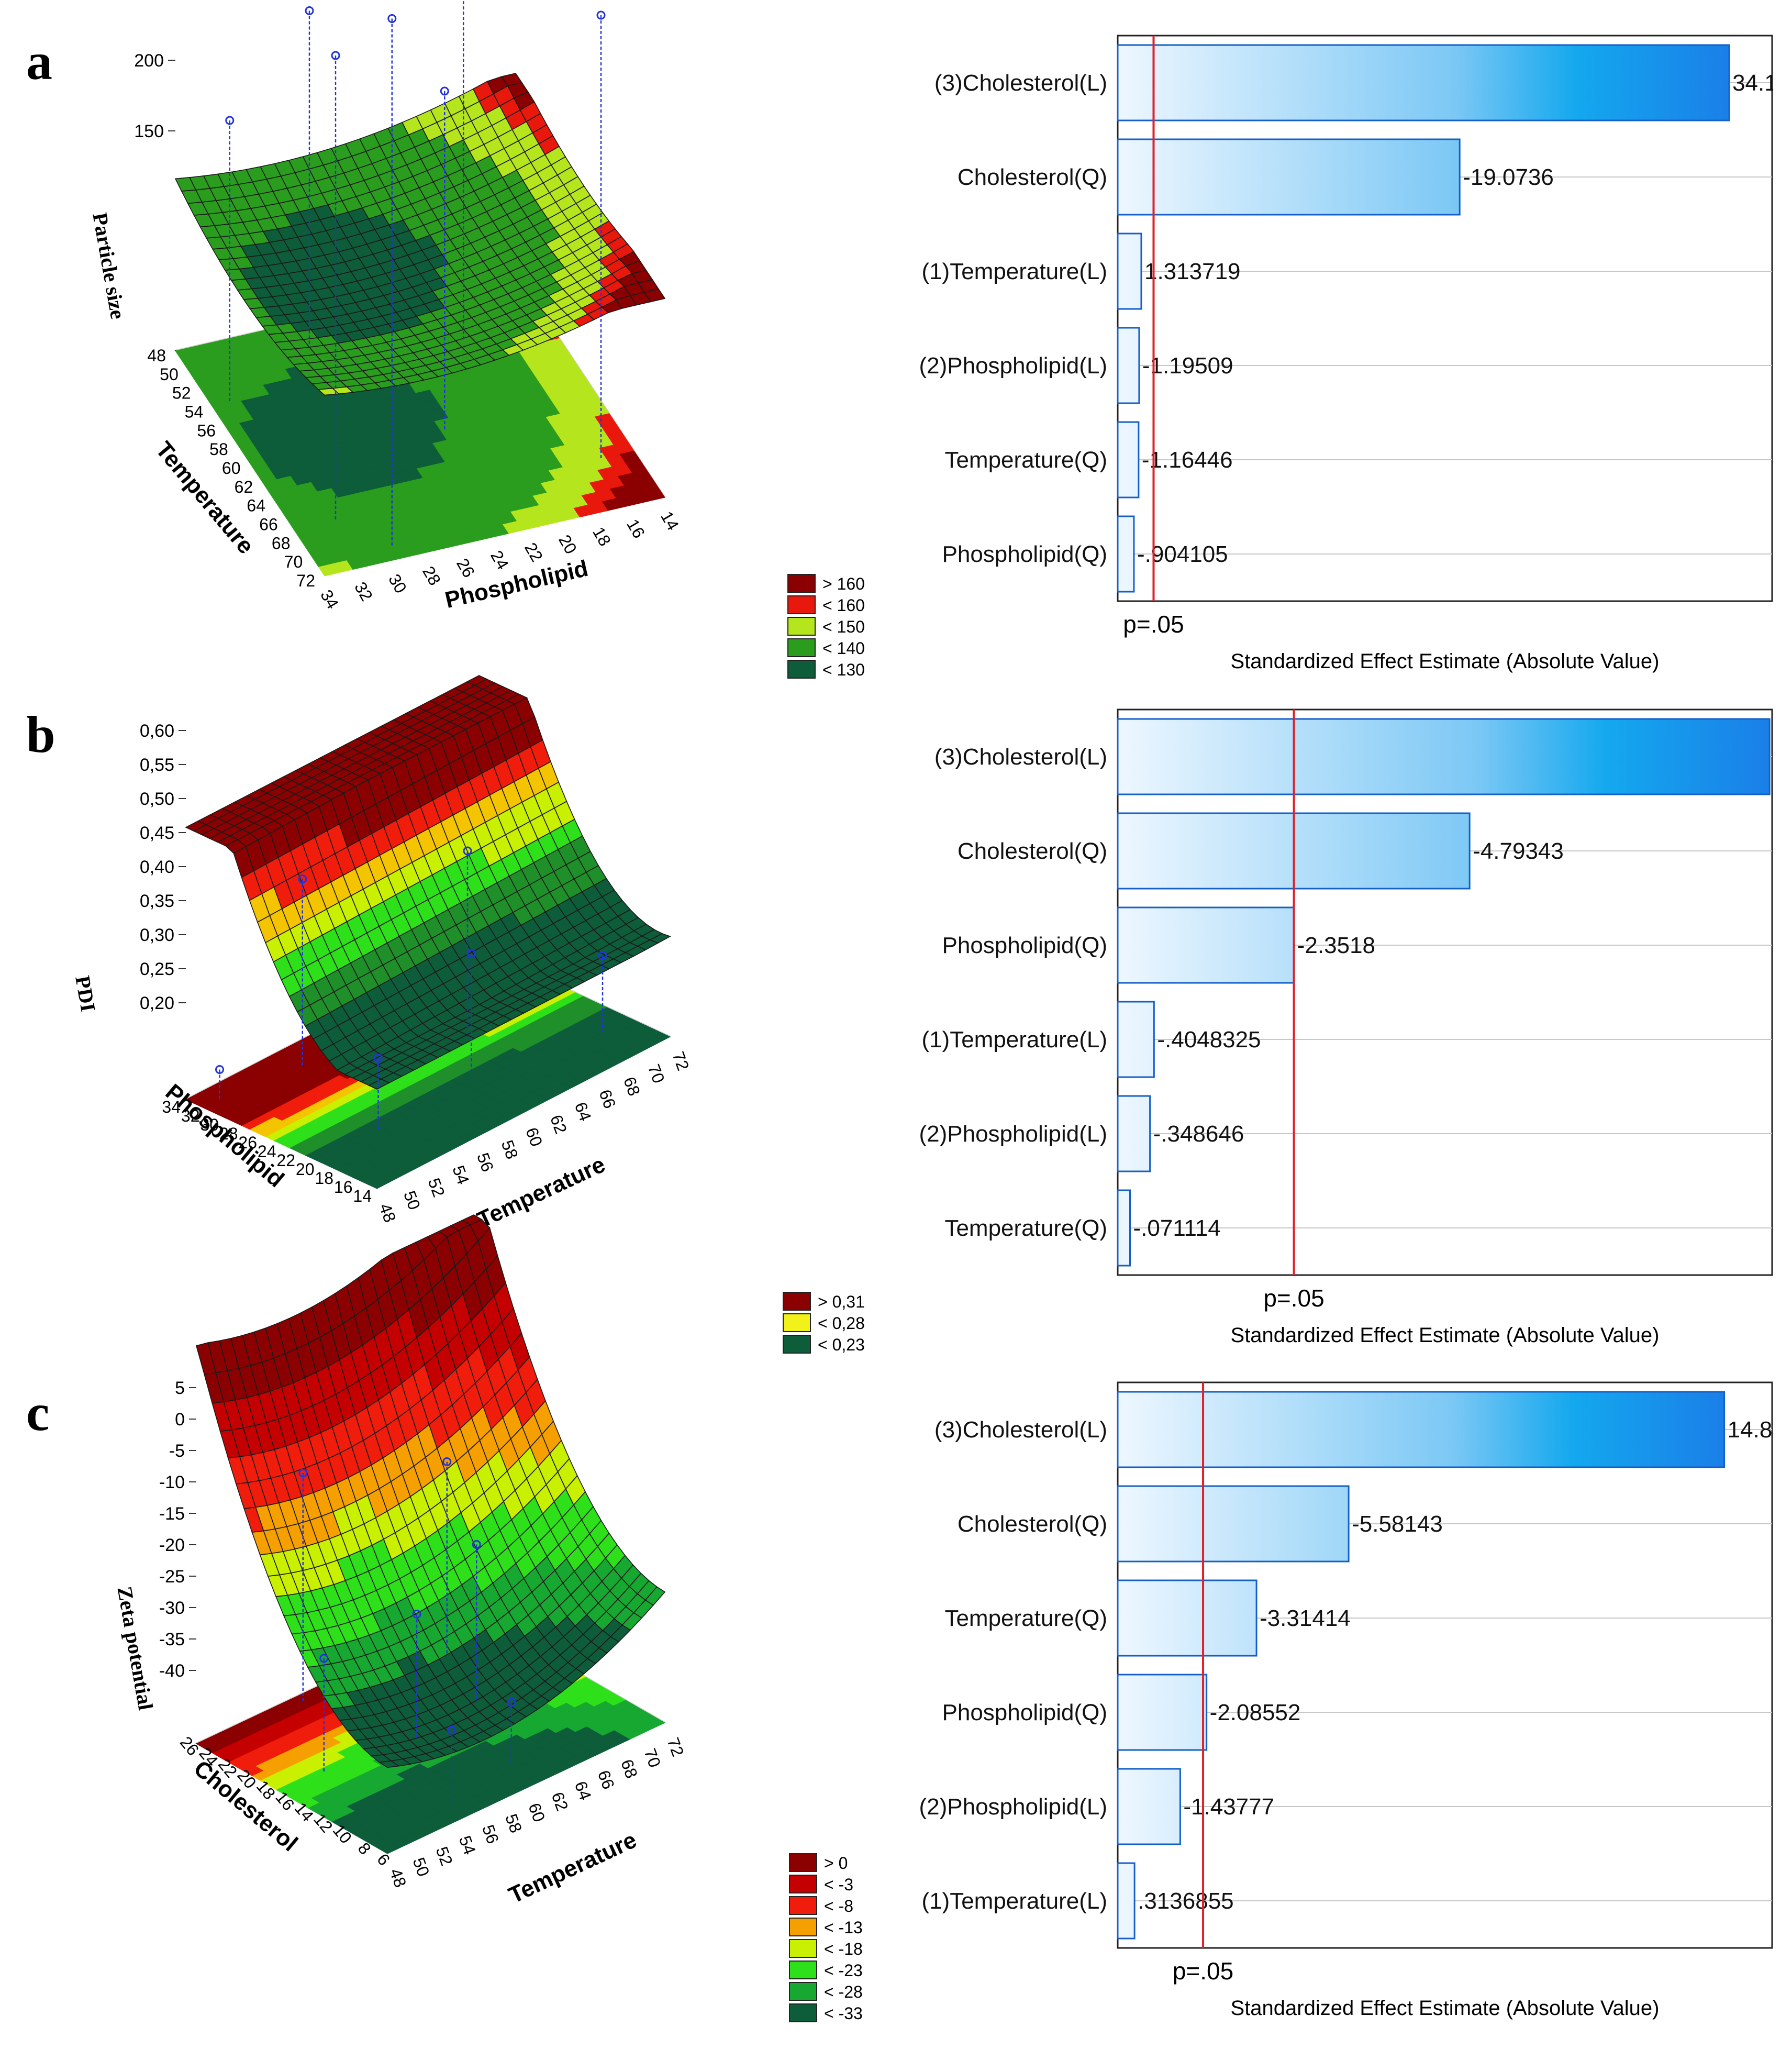 The image size is (1792, 2049). I want to click on depth-tick-label: 14, so click(363, 1196).